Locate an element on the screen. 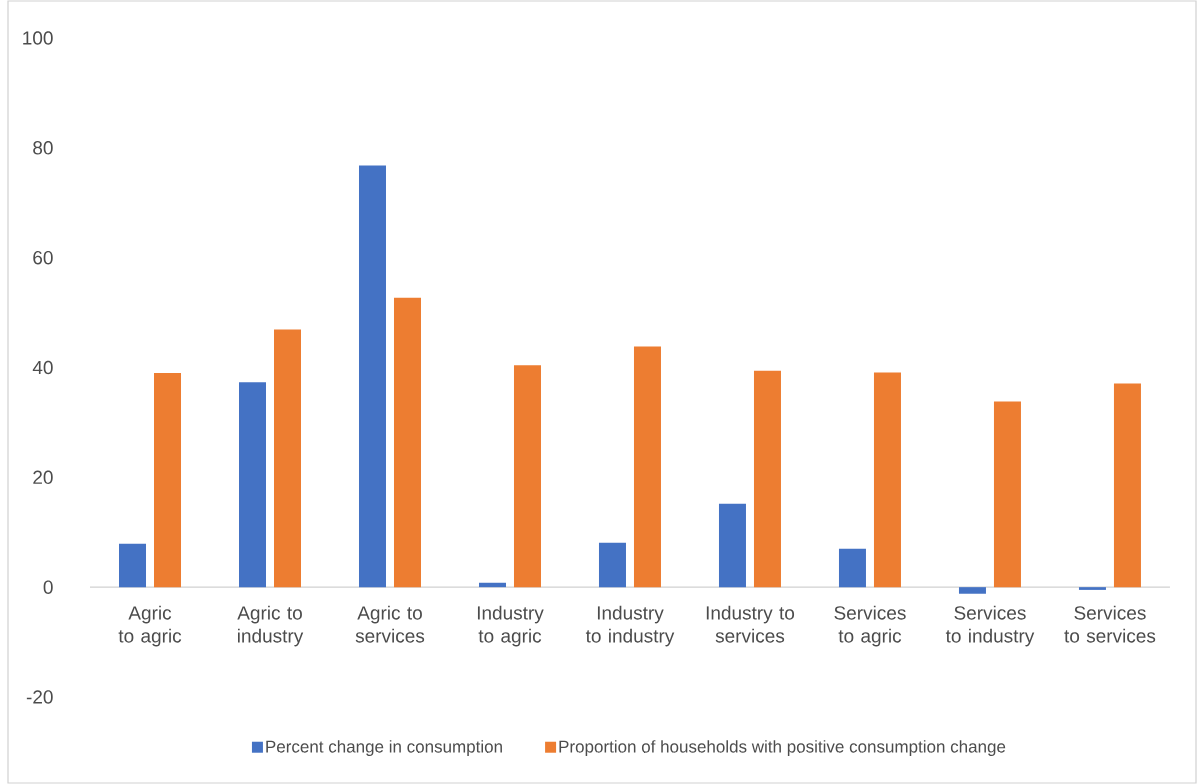 The width and height of the screenshot is (1197, 784). legend-label: Proportion of households with positive consumption change is located at coordinates (782, 748).